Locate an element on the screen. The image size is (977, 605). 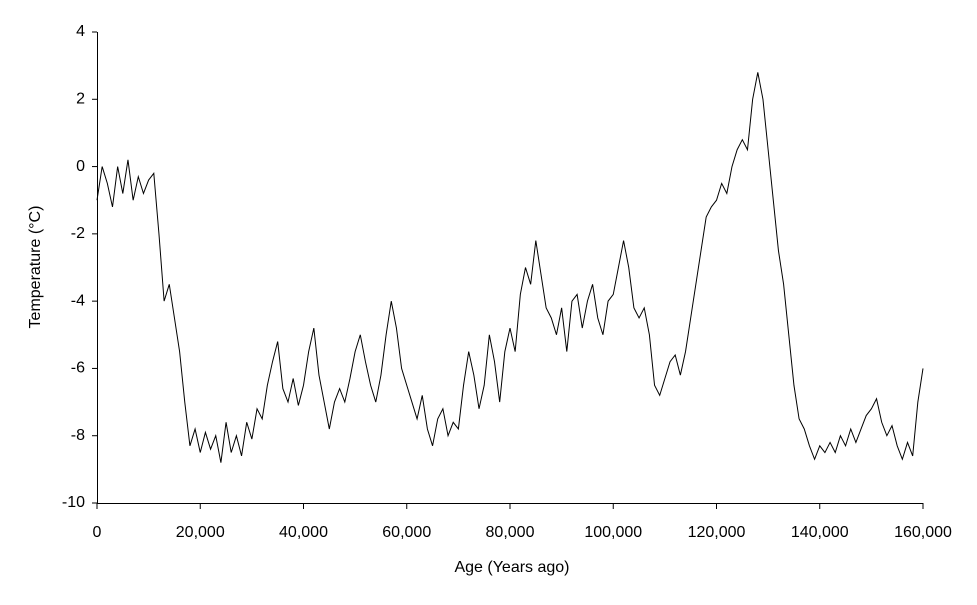
x-tick-label: 80,000 is located at coordinates (510, 532).